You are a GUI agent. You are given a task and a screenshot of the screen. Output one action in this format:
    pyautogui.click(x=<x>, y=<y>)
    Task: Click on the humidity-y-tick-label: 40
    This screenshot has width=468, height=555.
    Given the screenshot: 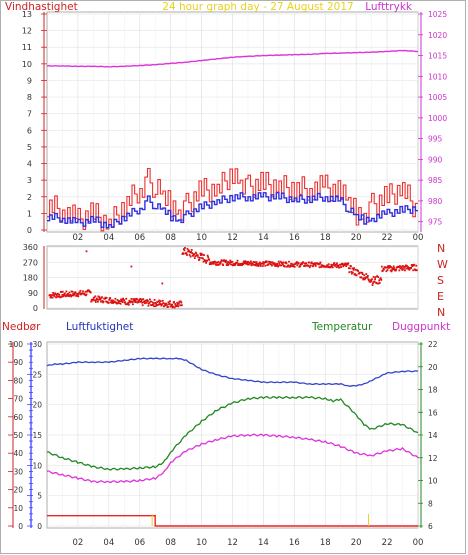 What is the action you would take?
    pyautogui.click(x=18, y=453)
    